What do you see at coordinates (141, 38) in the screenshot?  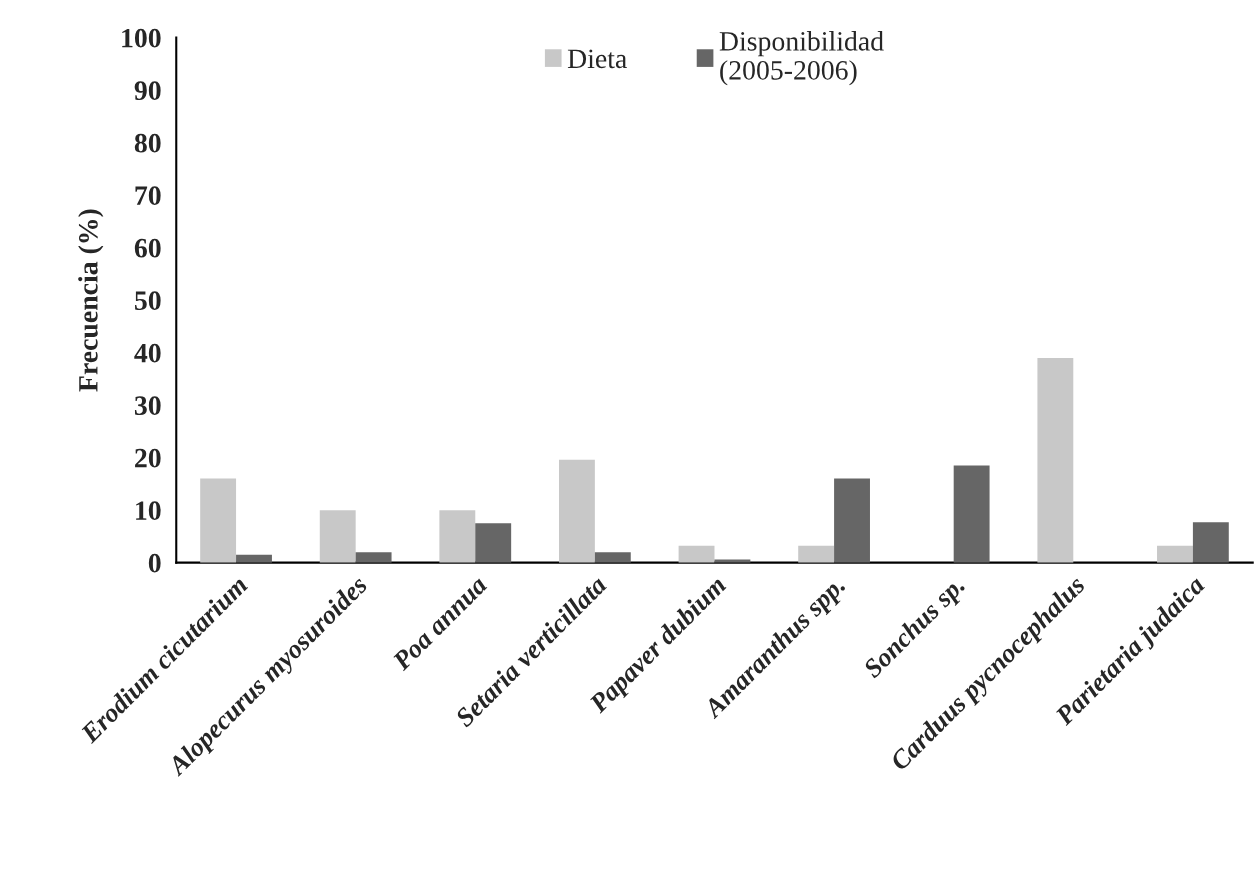 I see `y-tick-label: 100` at bounding box center [141, 38].